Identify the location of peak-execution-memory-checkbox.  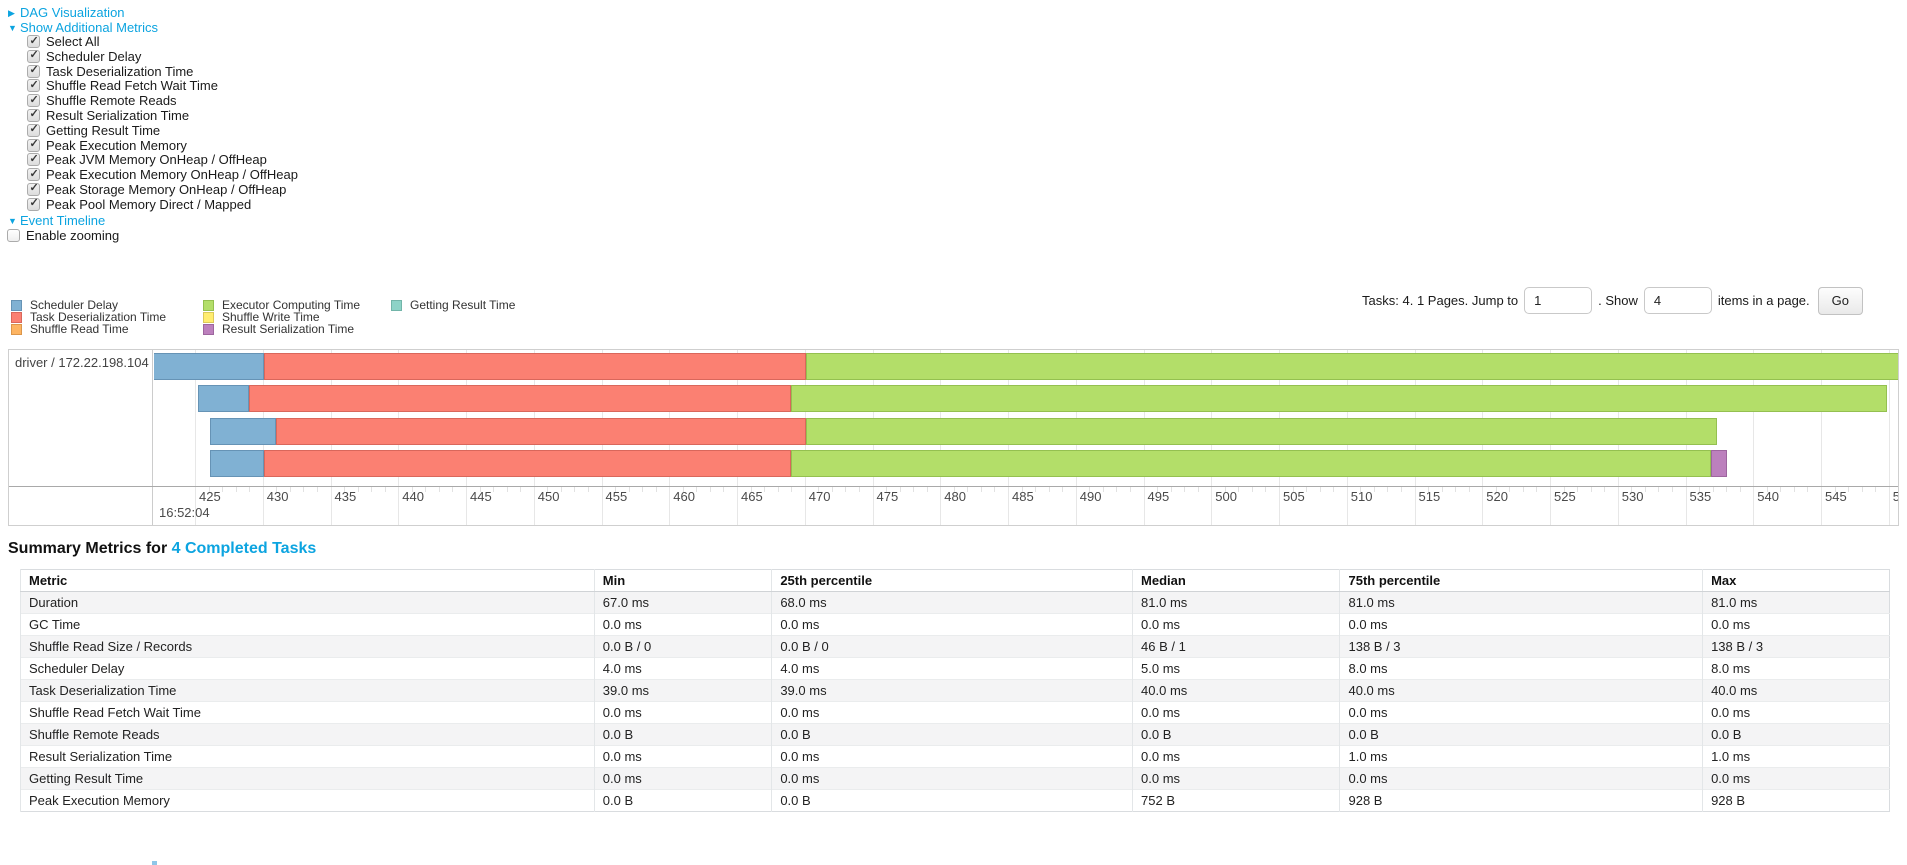
(33, 145).